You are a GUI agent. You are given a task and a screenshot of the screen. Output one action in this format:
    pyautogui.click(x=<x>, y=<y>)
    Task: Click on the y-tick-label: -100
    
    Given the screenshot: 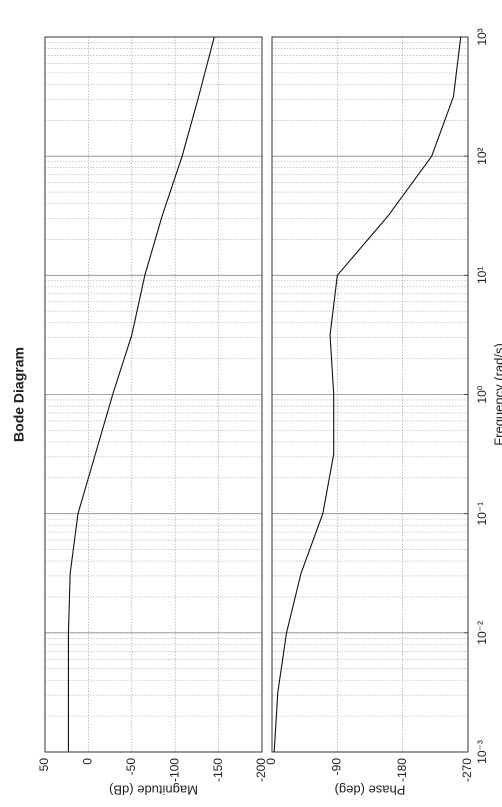 What is the action you would take?
    pyautogui.click(x=174, y=770)
    